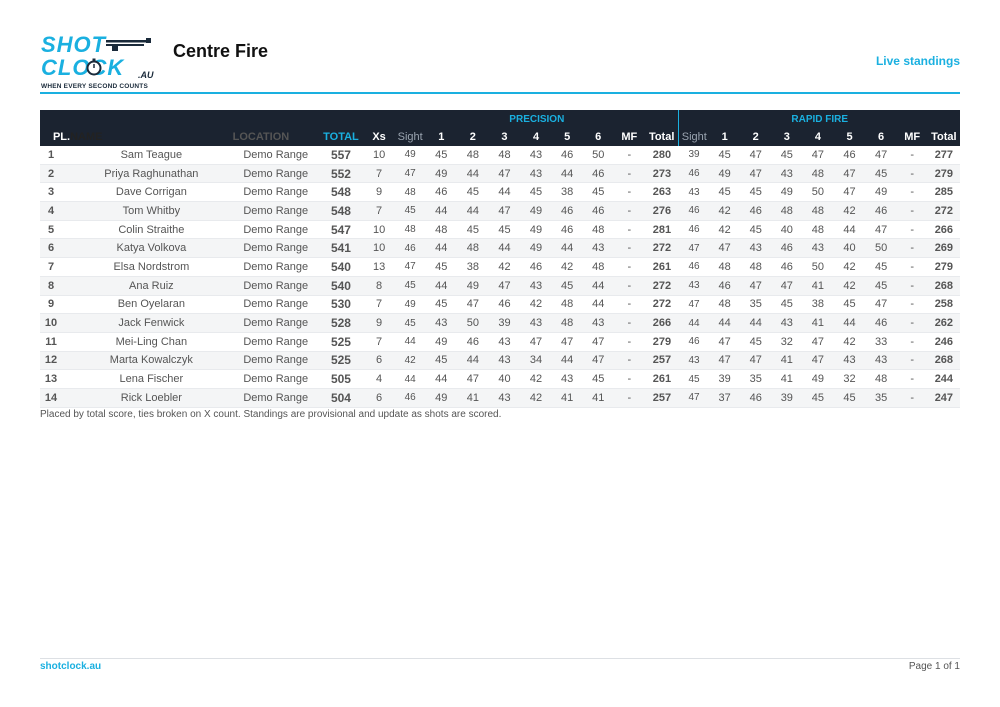 This screenshot has height=707, width=1000. I want to click on rapid-series-2: 47, so click(755, 173).